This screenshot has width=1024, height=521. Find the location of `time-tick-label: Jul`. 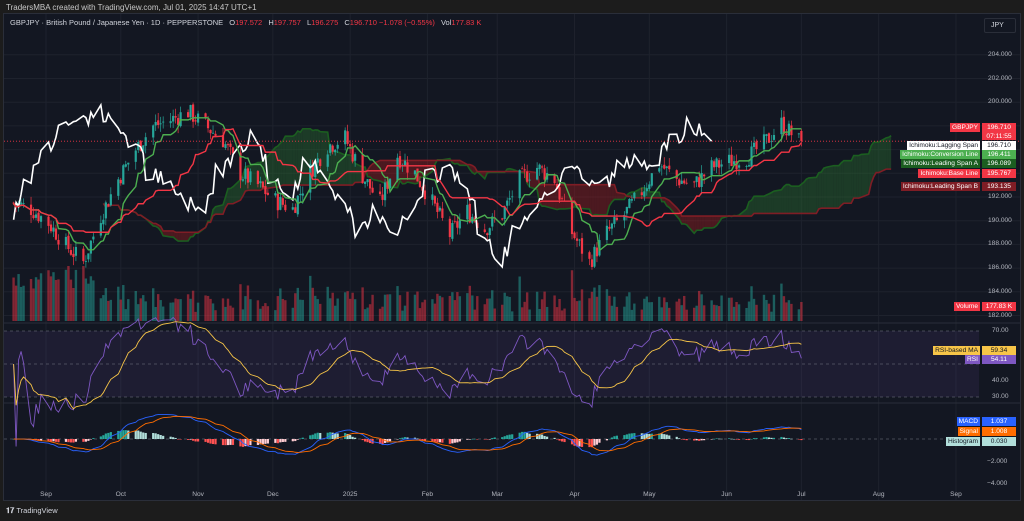

time-tick-label: Jul is located at coordinates (801, 494).